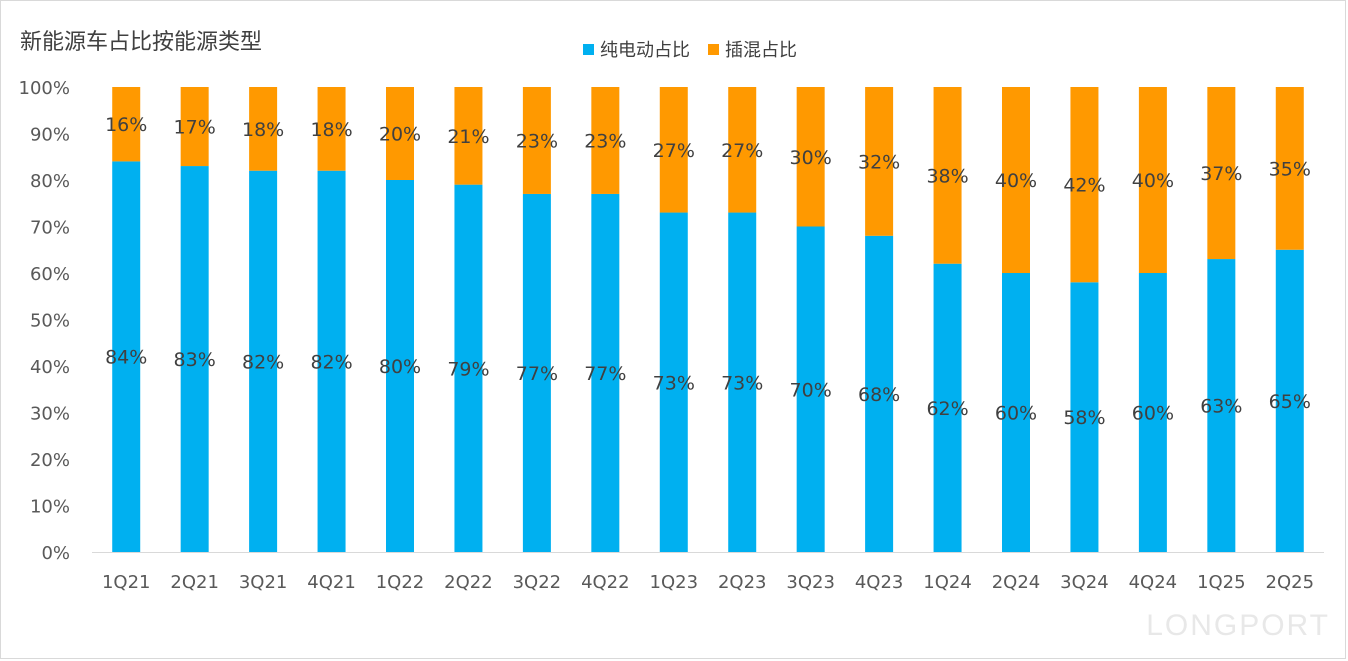  I want to click on y-tick-label: 20%, so click(50, 460).